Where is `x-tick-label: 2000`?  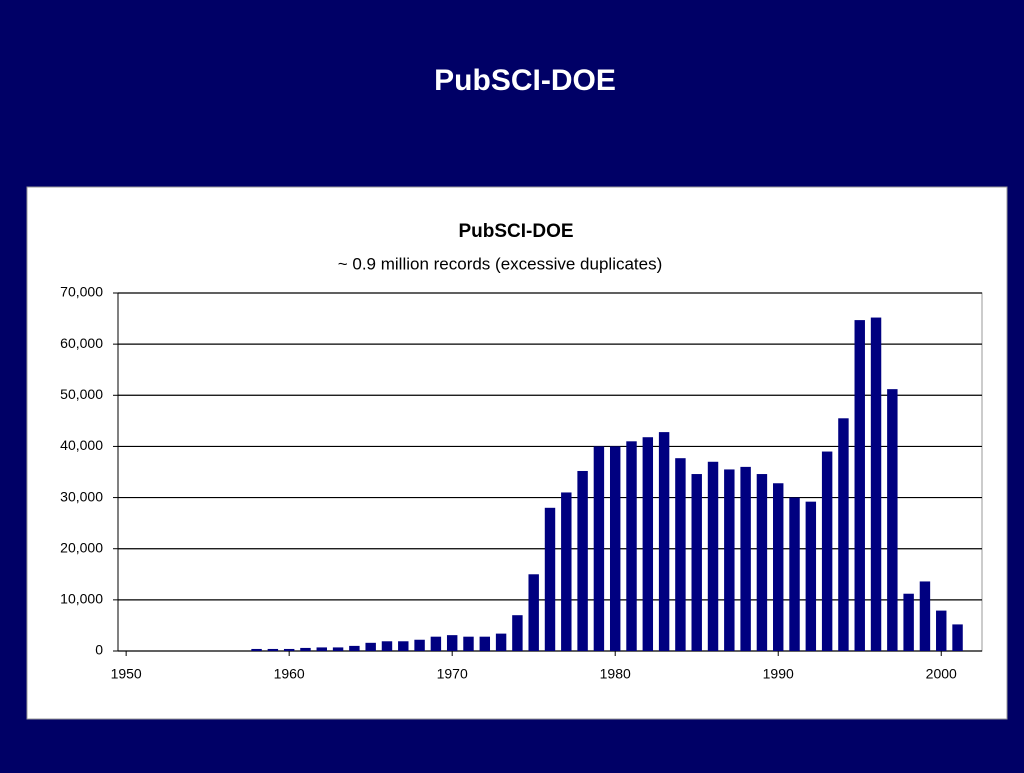 x-tick-label: 2000 is located at coordinates (941, 674).